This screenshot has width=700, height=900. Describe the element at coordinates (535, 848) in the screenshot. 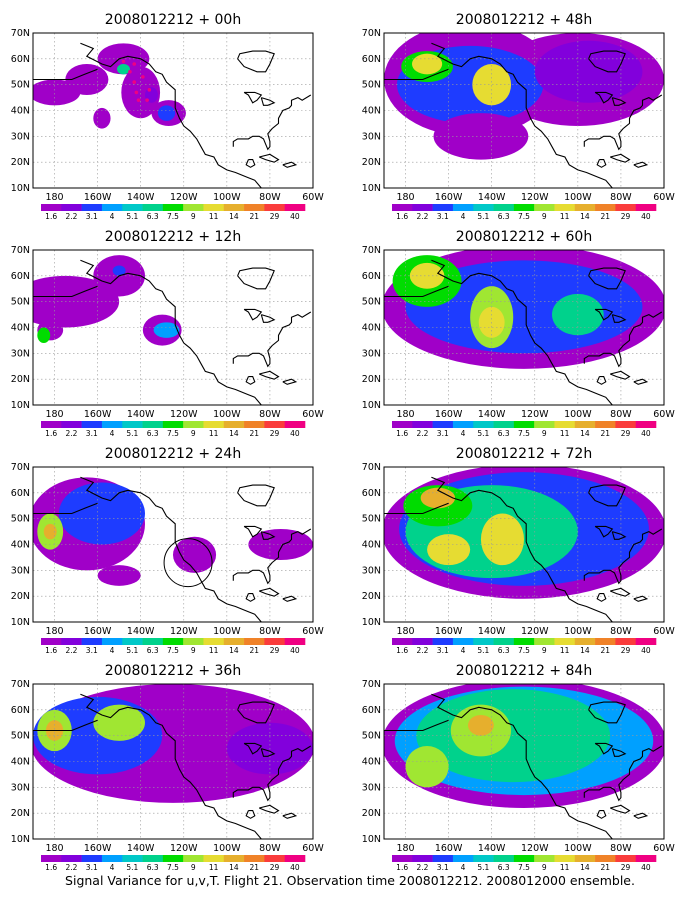

I see `lon-tick-label: 120W` at that location.